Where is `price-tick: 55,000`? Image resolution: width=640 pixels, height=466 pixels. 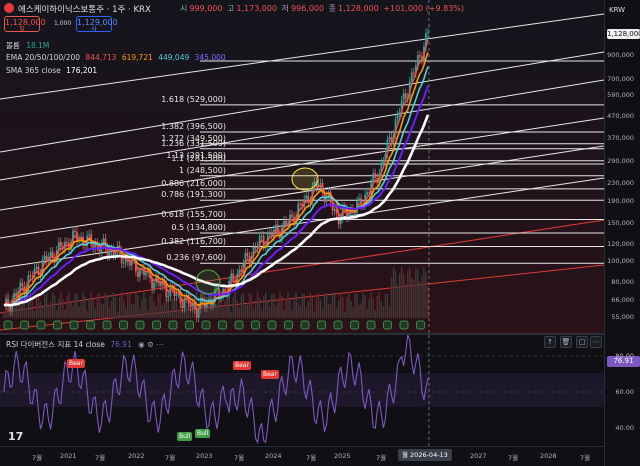 price-tick: 55,000 is located at coordinates (622, 317).